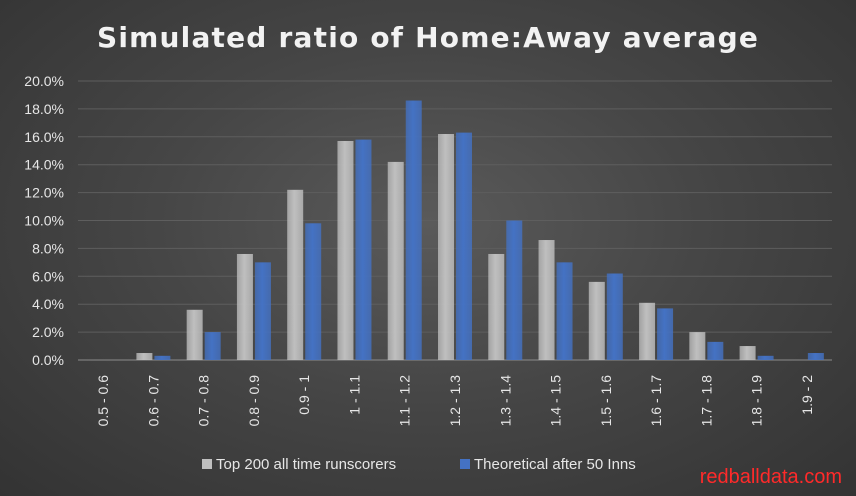 The height and width of the screenshot is (496, 856). What do you see at coordinates (44, 137) in the screenshot?
I see `y-tick-label: 16.0%` at bounding box center [44, 137].